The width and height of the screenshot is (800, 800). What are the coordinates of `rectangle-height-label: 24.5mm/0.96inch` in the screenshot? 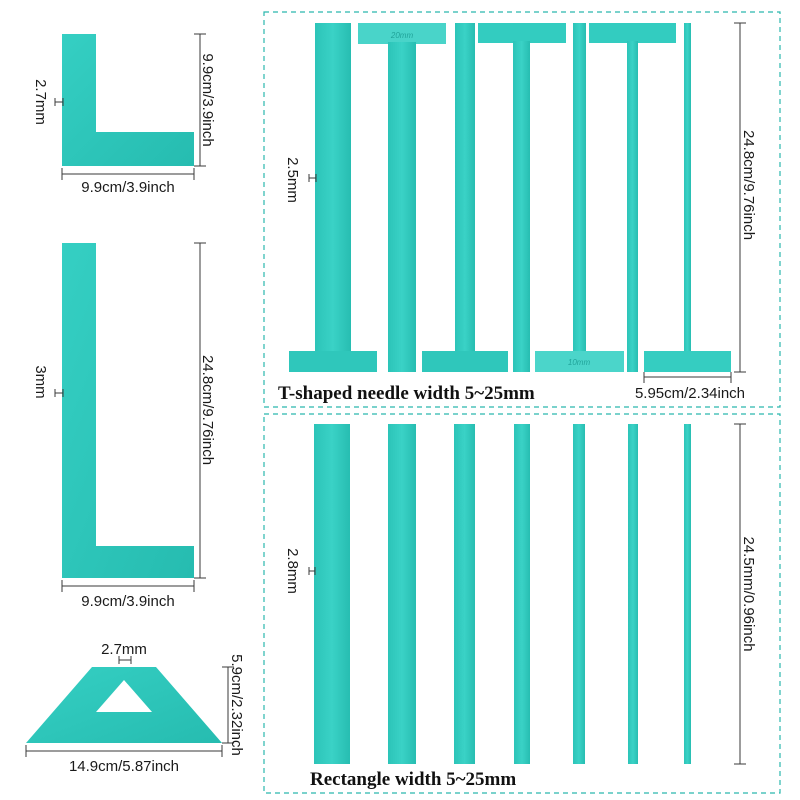 It's located at (748, 593).